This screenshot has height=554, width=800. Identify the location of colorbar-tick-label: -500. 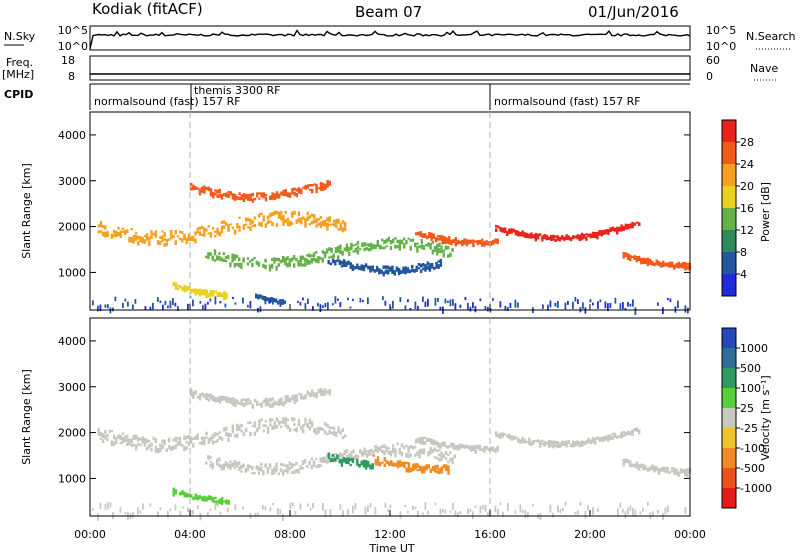
(752, 468).